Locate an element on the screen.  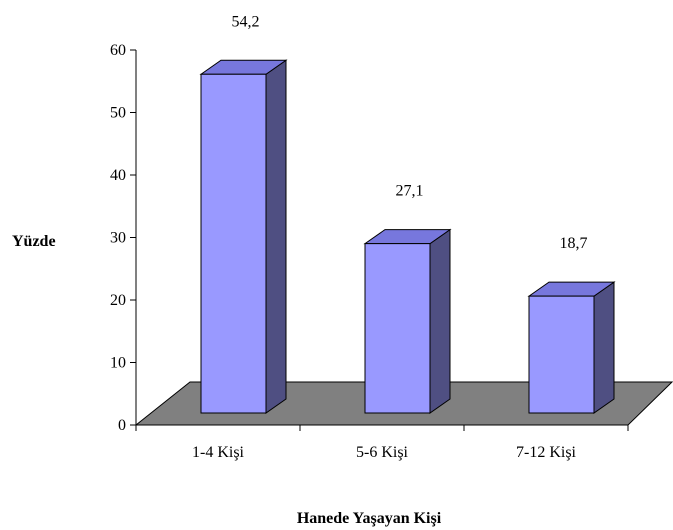
y-tick-label: 0 is located at coordinates (122, 425).